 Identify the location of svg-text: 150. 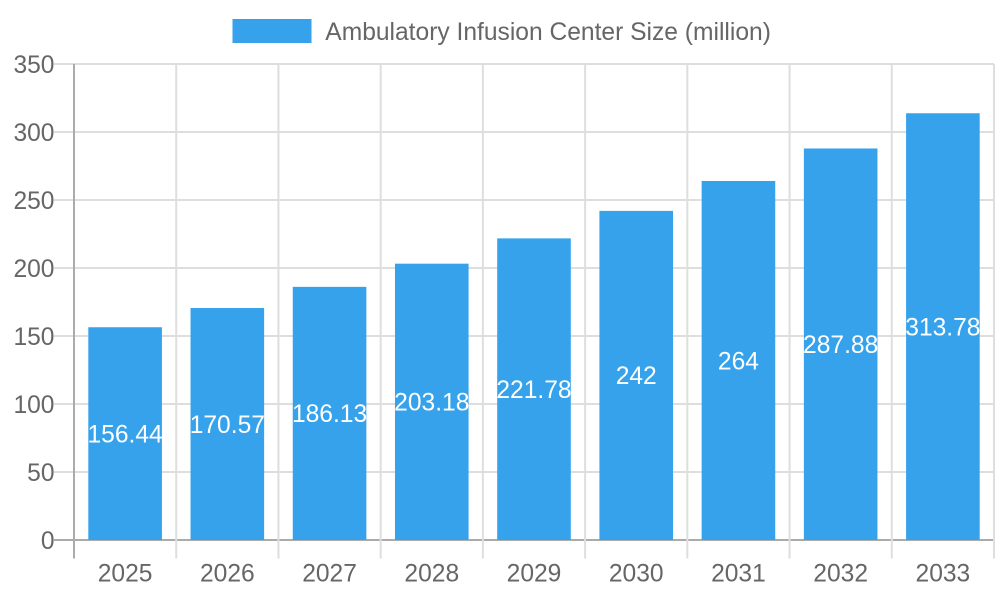
(33, 337).